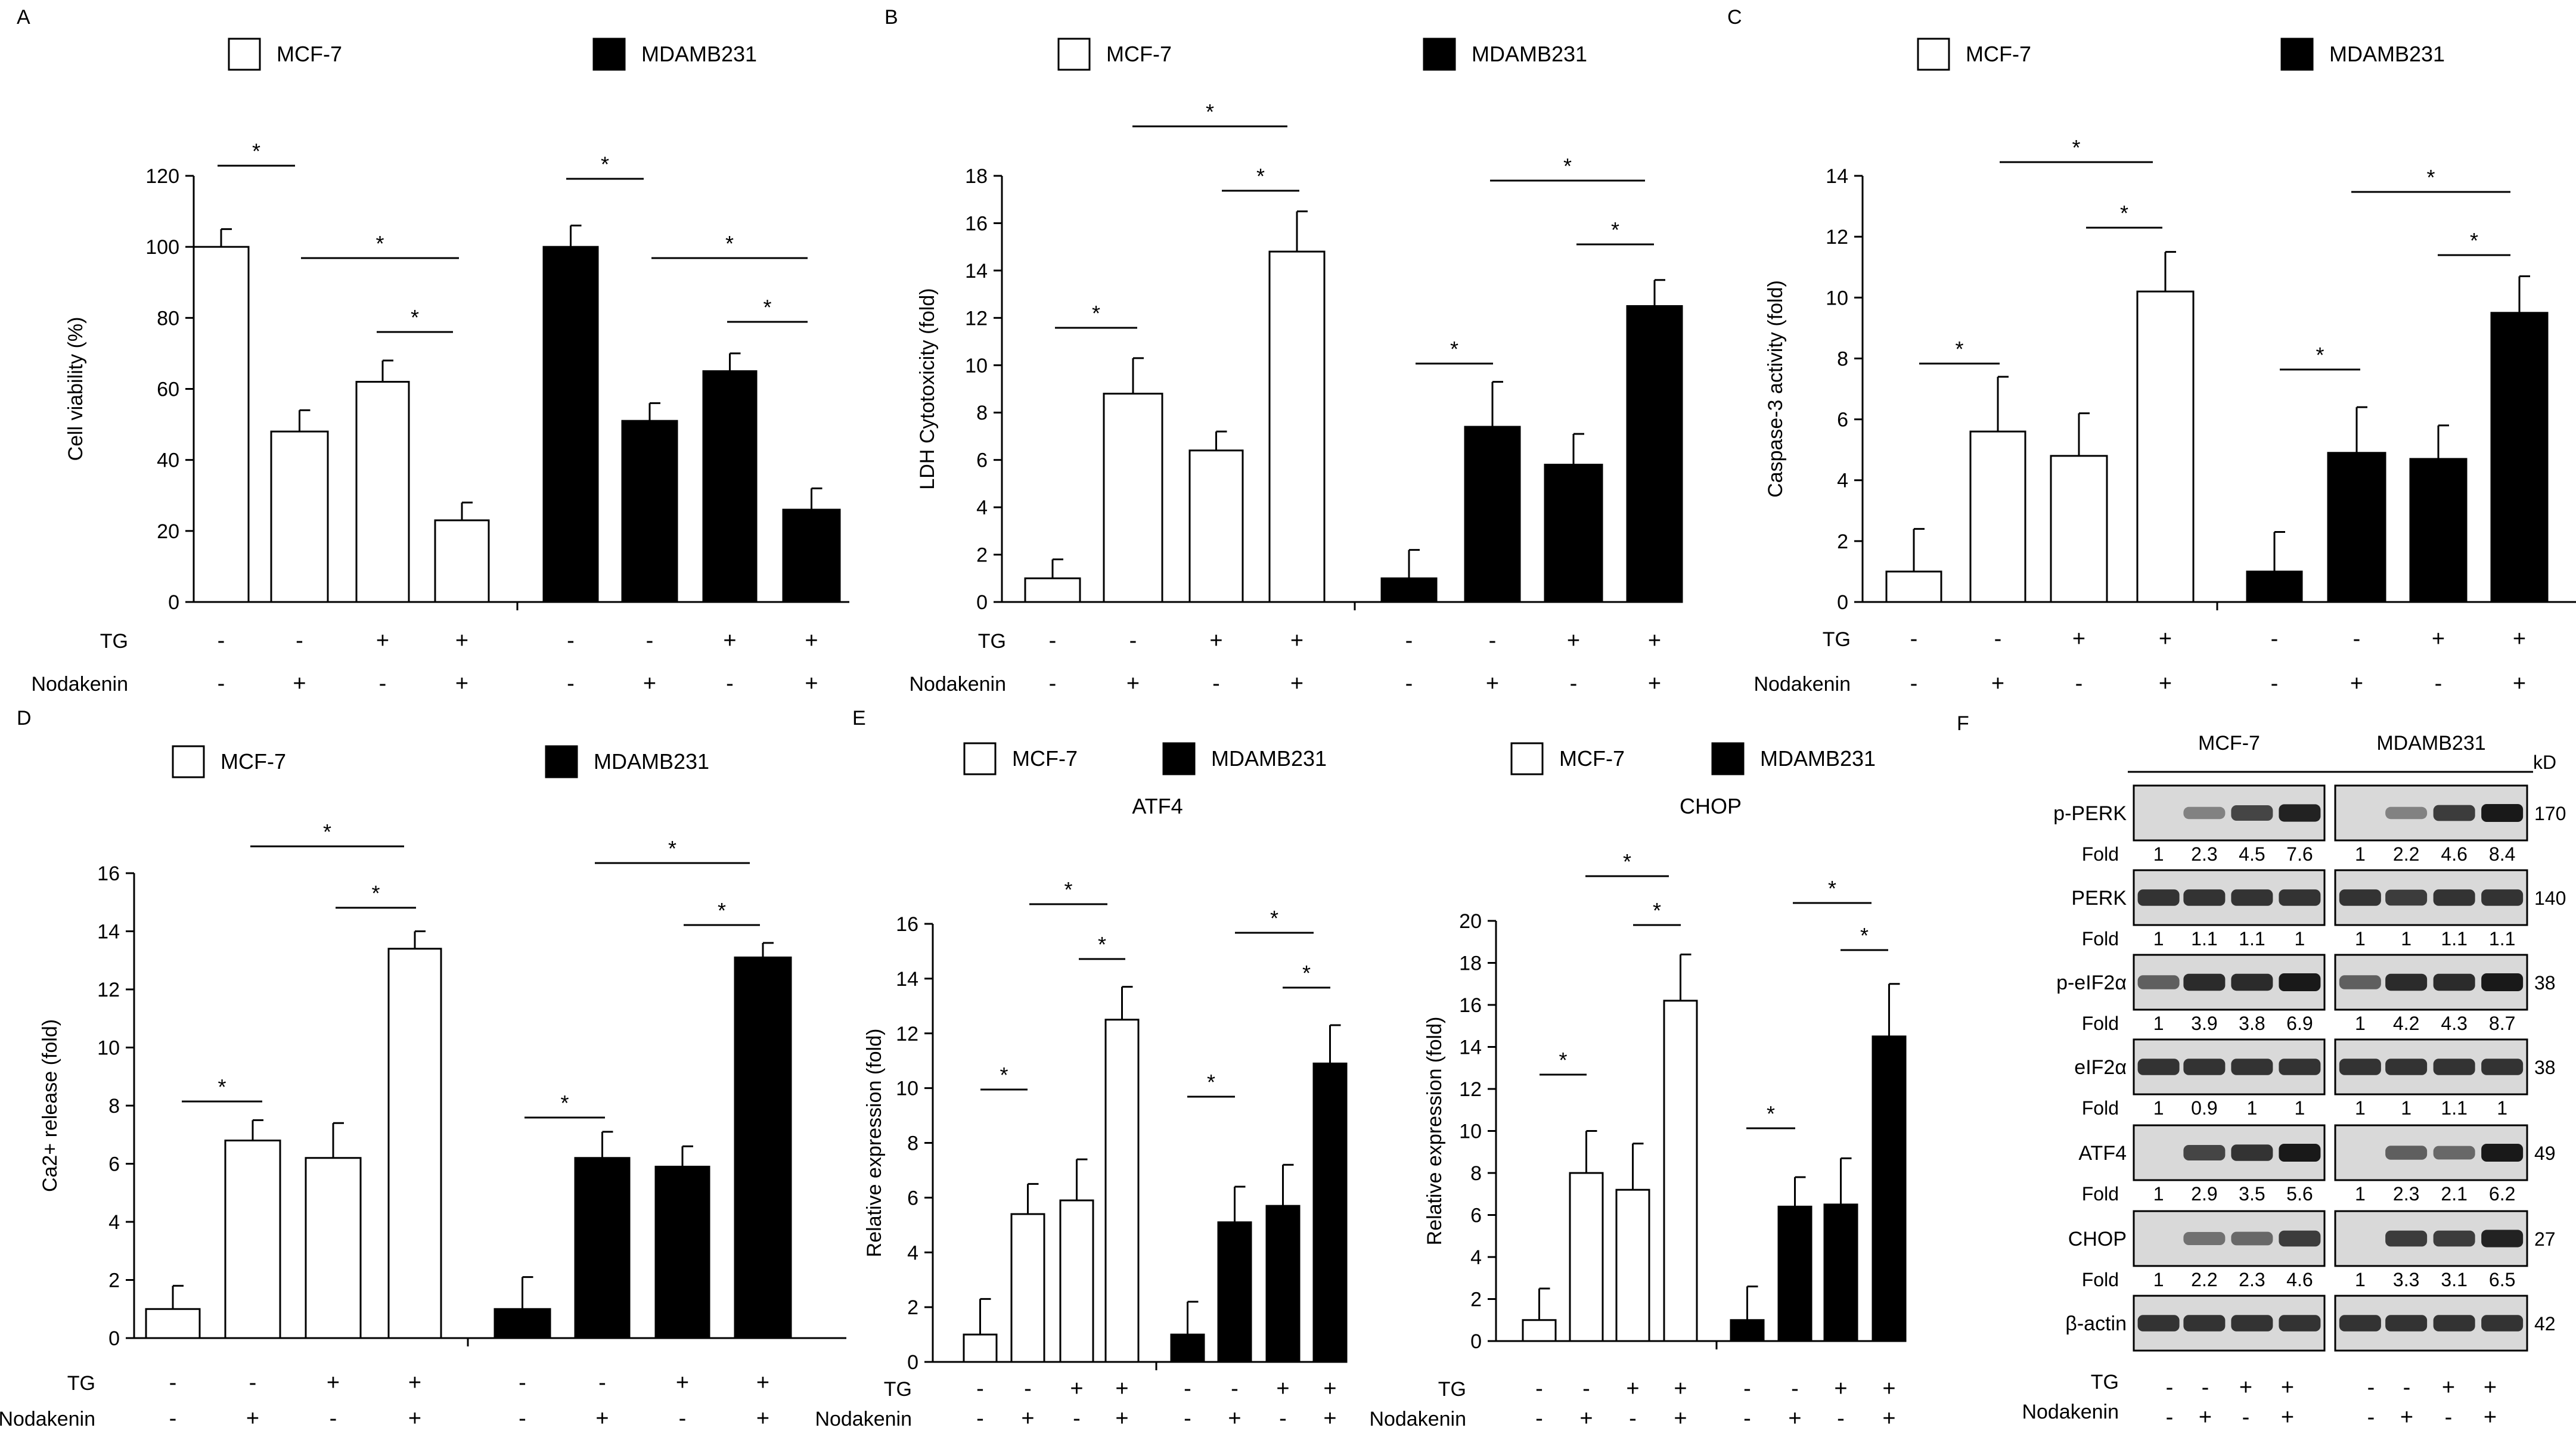  What do you see at coordinates (24, 17) in the screenshot?
I see `panel-label: A` at bounding box center [24, 17].